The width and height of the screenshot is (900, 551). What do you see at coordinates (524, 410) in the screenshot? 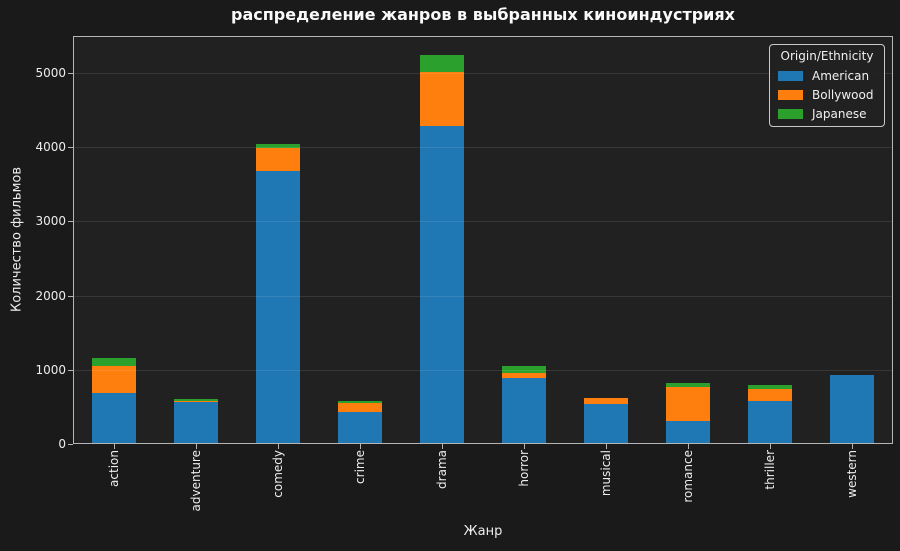
I see `bar-horror-american` at bounding box center [524, 410].